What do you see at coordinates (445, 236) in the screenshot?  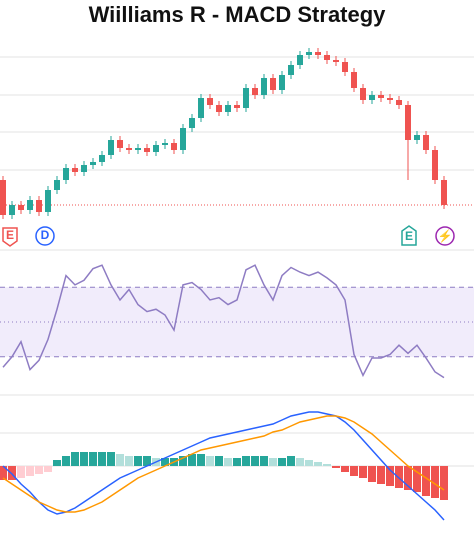 I see `alert-marker` at bounding box center [445, 236].